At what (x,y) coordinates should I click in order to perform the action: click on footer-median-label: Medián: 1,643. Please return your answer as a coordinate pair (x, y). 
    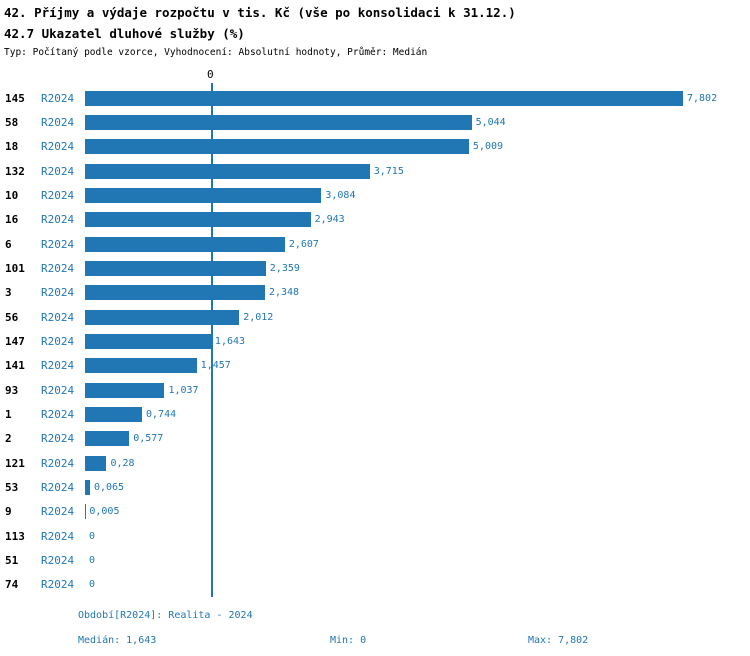
    Looking at the image, I should click on (117, 640).